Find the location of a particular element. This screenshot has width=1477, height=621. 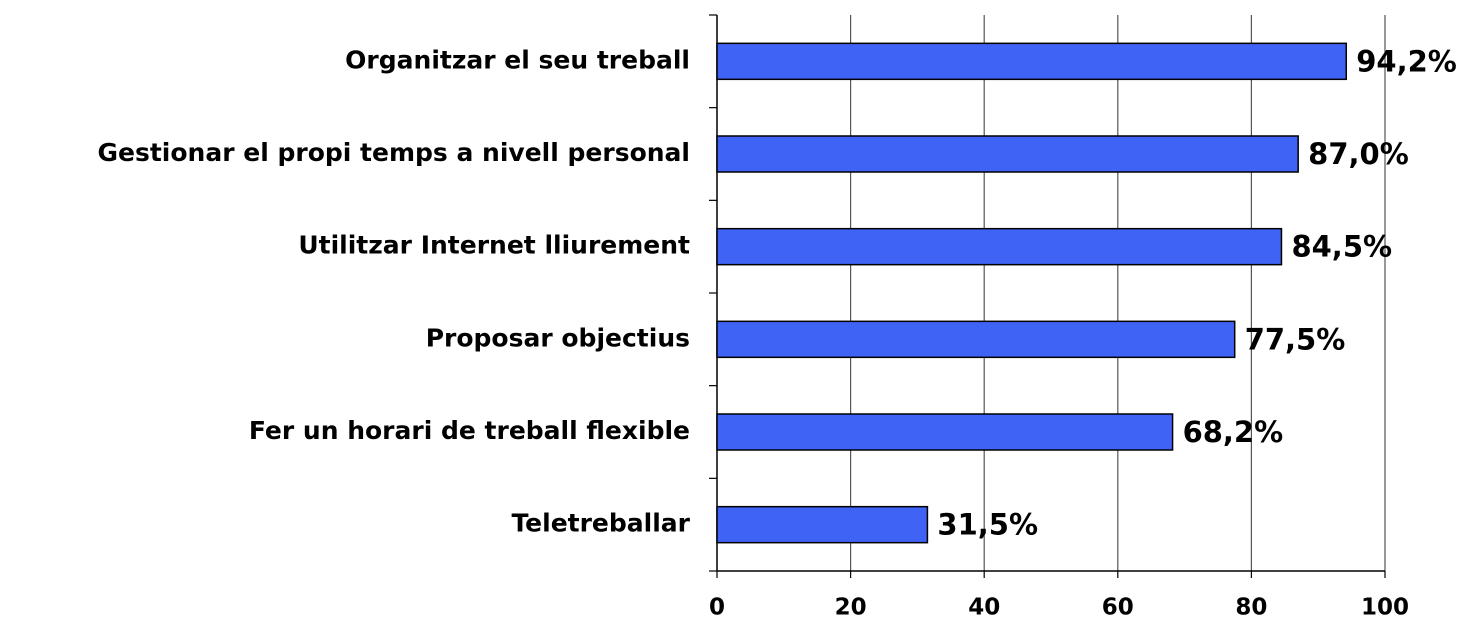

value-label: 77,5% is located at coordinates (1295, 339).